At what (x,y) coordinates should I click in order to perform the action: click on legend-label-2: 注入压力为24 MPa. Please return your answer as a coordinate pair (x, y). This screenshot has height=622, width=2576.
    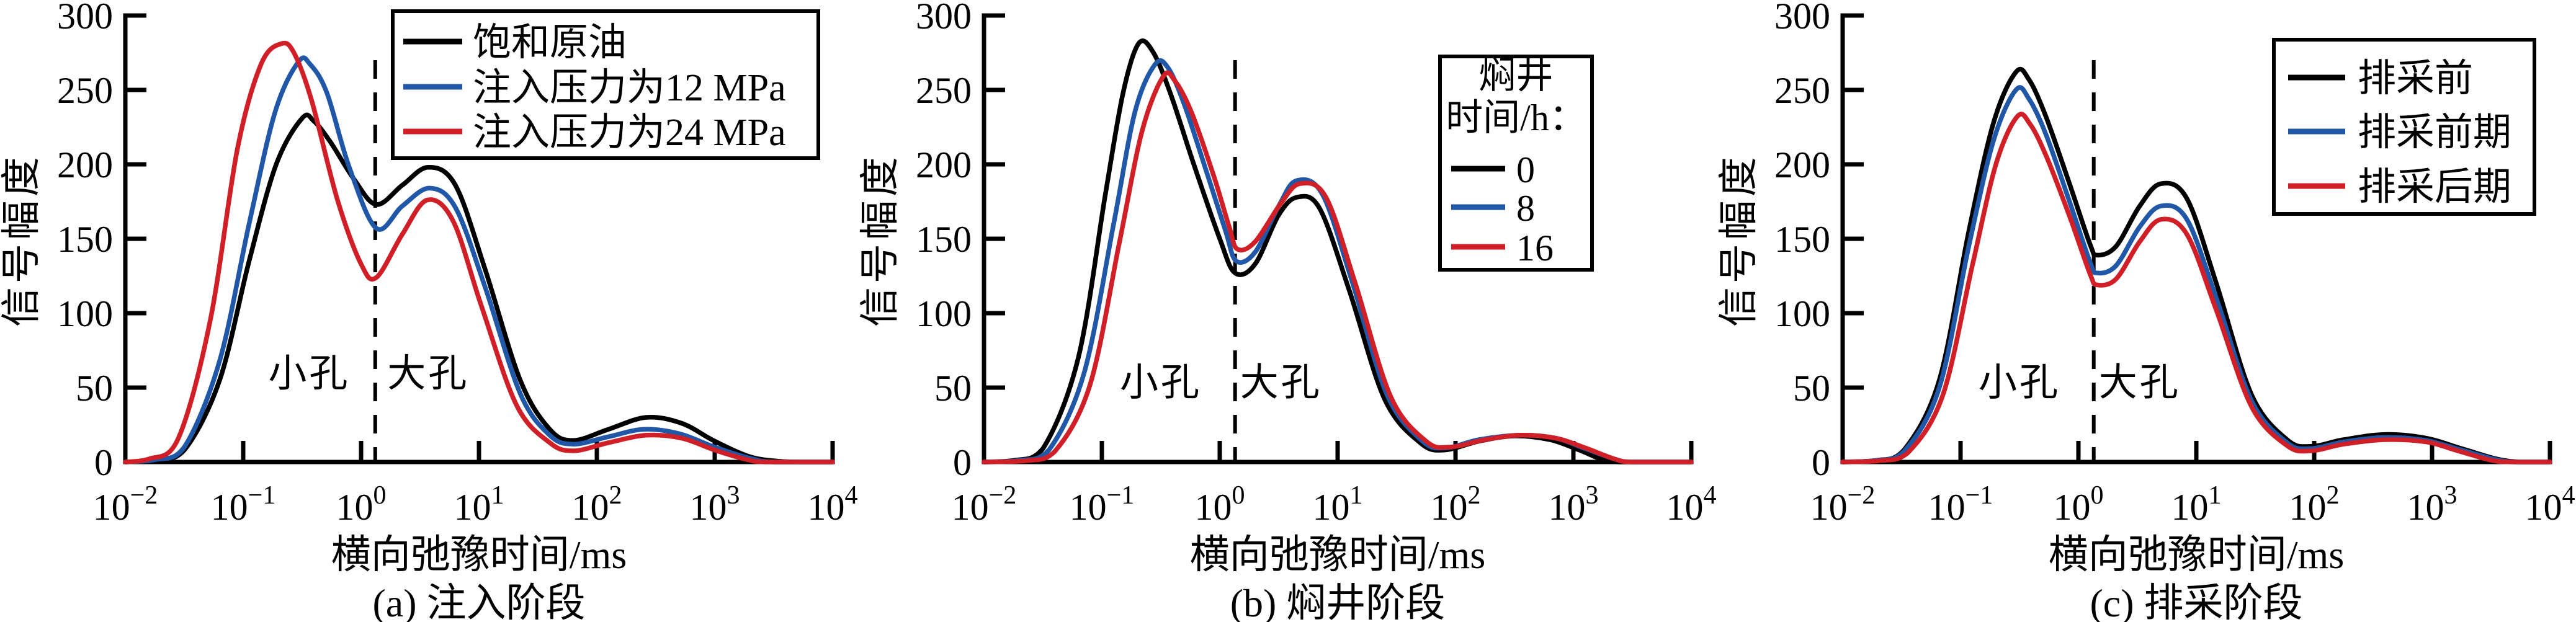
    Looking at the image, I should click on (629, 133).